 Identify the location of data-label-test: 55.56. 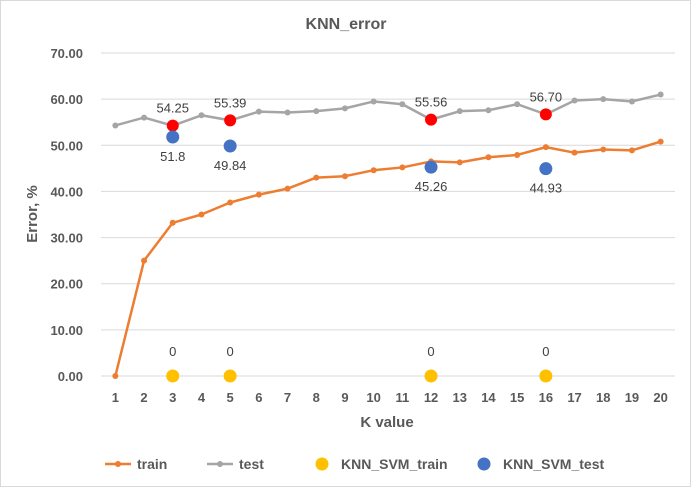
(431, 102).